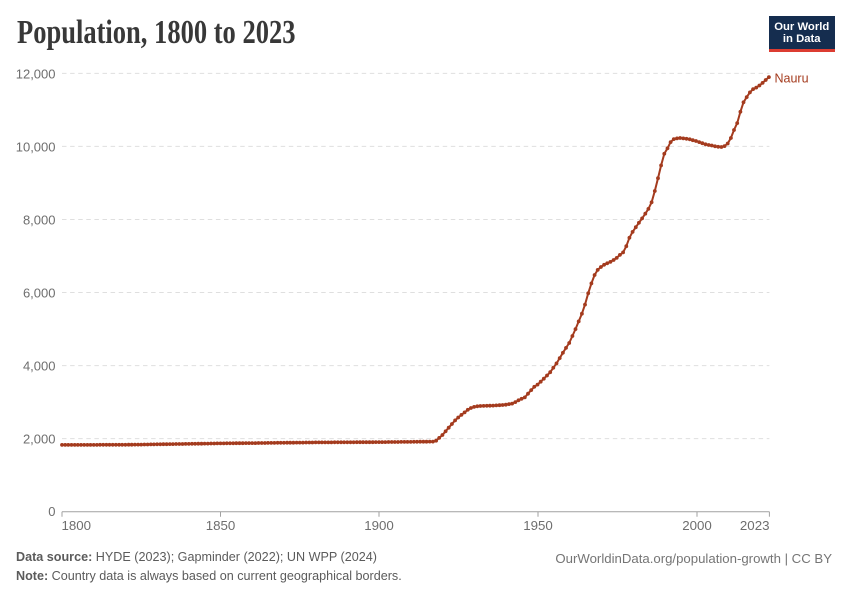 This screenshot has width=850, height=600. Describe the element at coordinates (36, 73) in the screenshot. I see `svg-text: 12,000` at that location.